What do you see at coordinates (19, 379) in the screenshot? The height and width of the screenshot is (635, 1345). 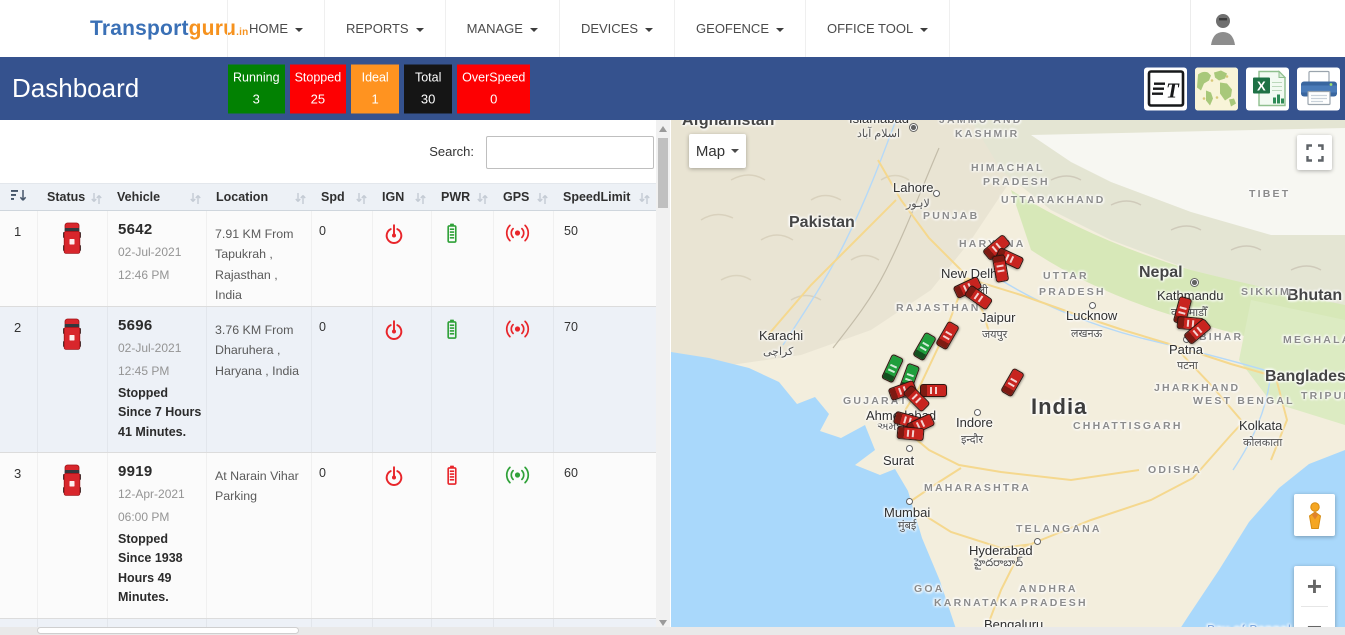 I see `row-index-cell: 2` at bounding box center [19, 379].